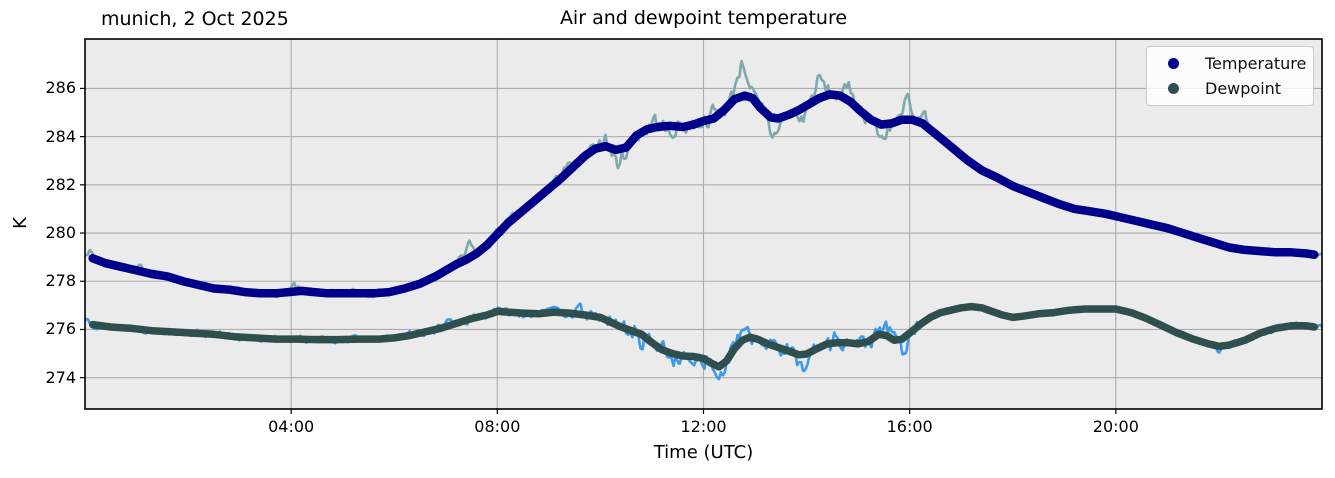 The height and width of the screenshot is (478, 1335). What do you see at coordinates (1243, 88) in the screenshot?
I see `legend-label-dewpoint: Dewpoint` at bounding box center [1243, 88].